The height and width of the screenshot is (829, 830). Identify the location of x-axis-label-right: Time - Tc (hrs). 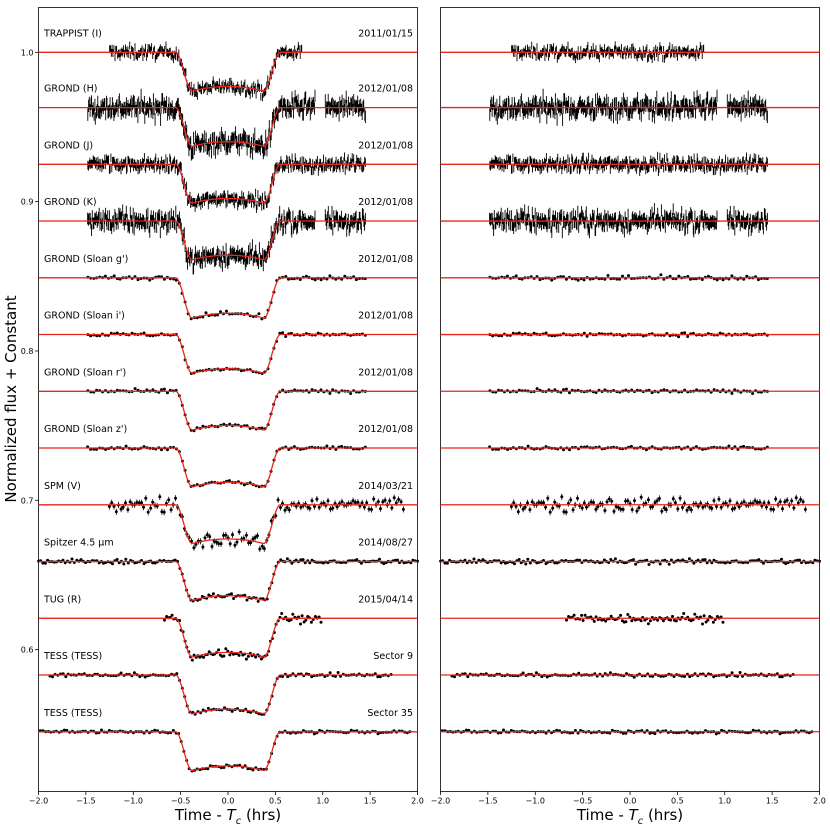
(629, 816).